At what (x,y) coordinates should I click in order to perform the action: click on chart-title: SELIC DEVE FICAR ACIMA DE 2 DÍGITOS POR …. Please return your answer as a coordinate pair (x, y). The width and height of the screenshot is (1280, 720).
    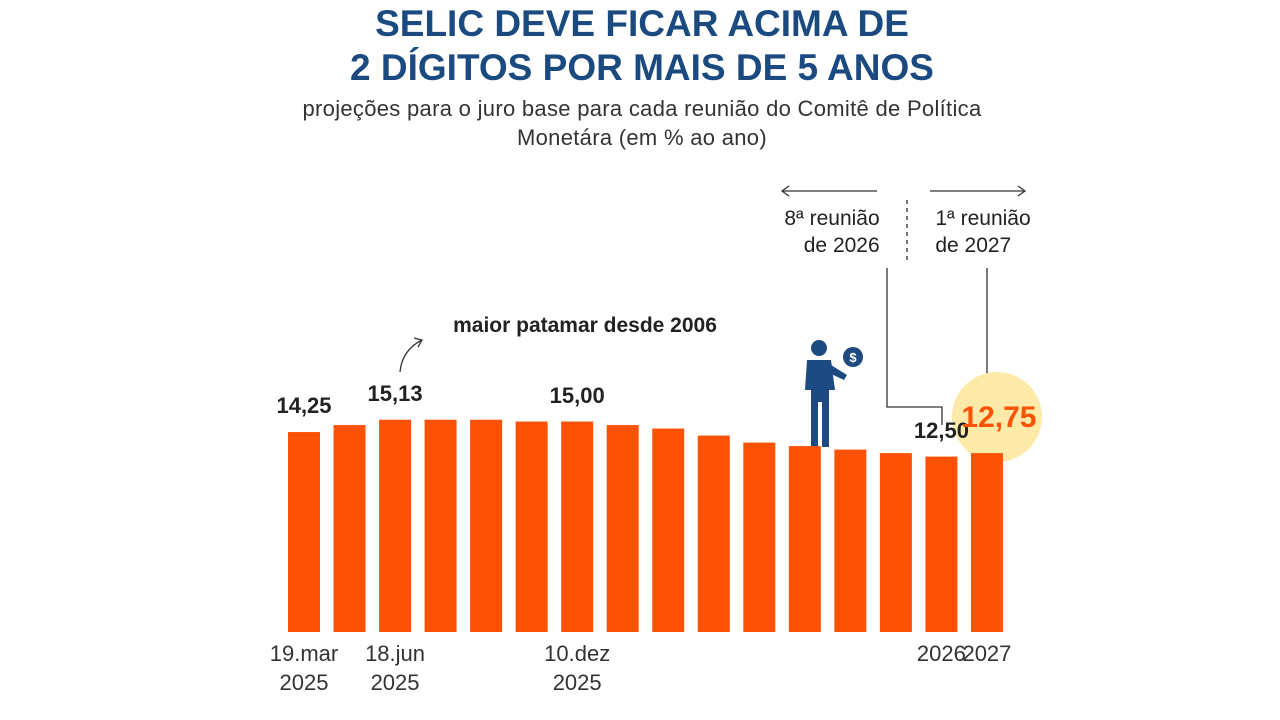
    Looking at the image, I should click on (642, 46).